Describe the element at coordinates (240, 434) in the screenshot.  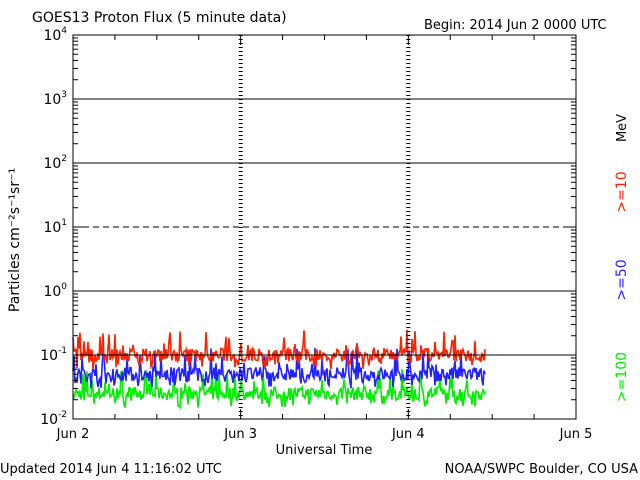
I see `x-tick-label: Jun 3` at that location.